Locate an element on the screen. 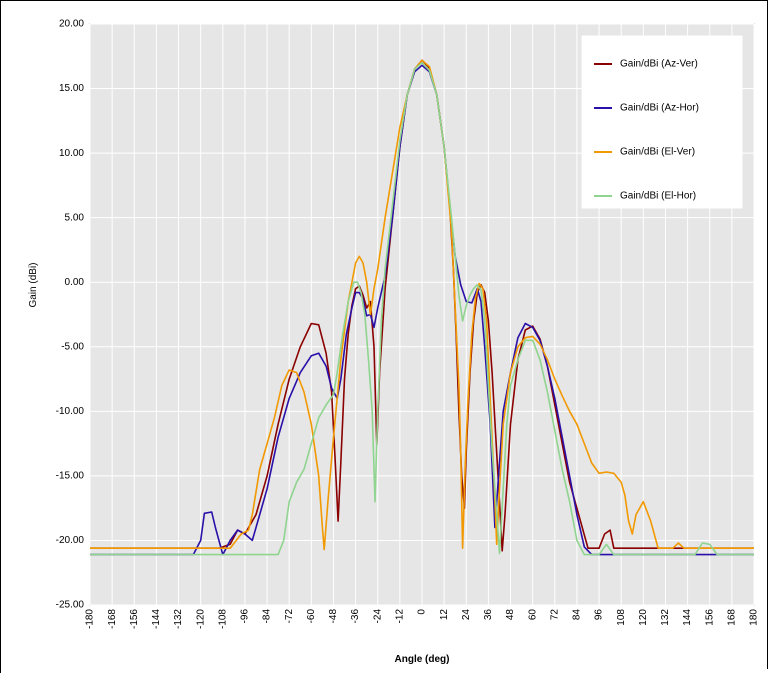  y-tick-label: -25.00 is located at coordinates (70, 605).